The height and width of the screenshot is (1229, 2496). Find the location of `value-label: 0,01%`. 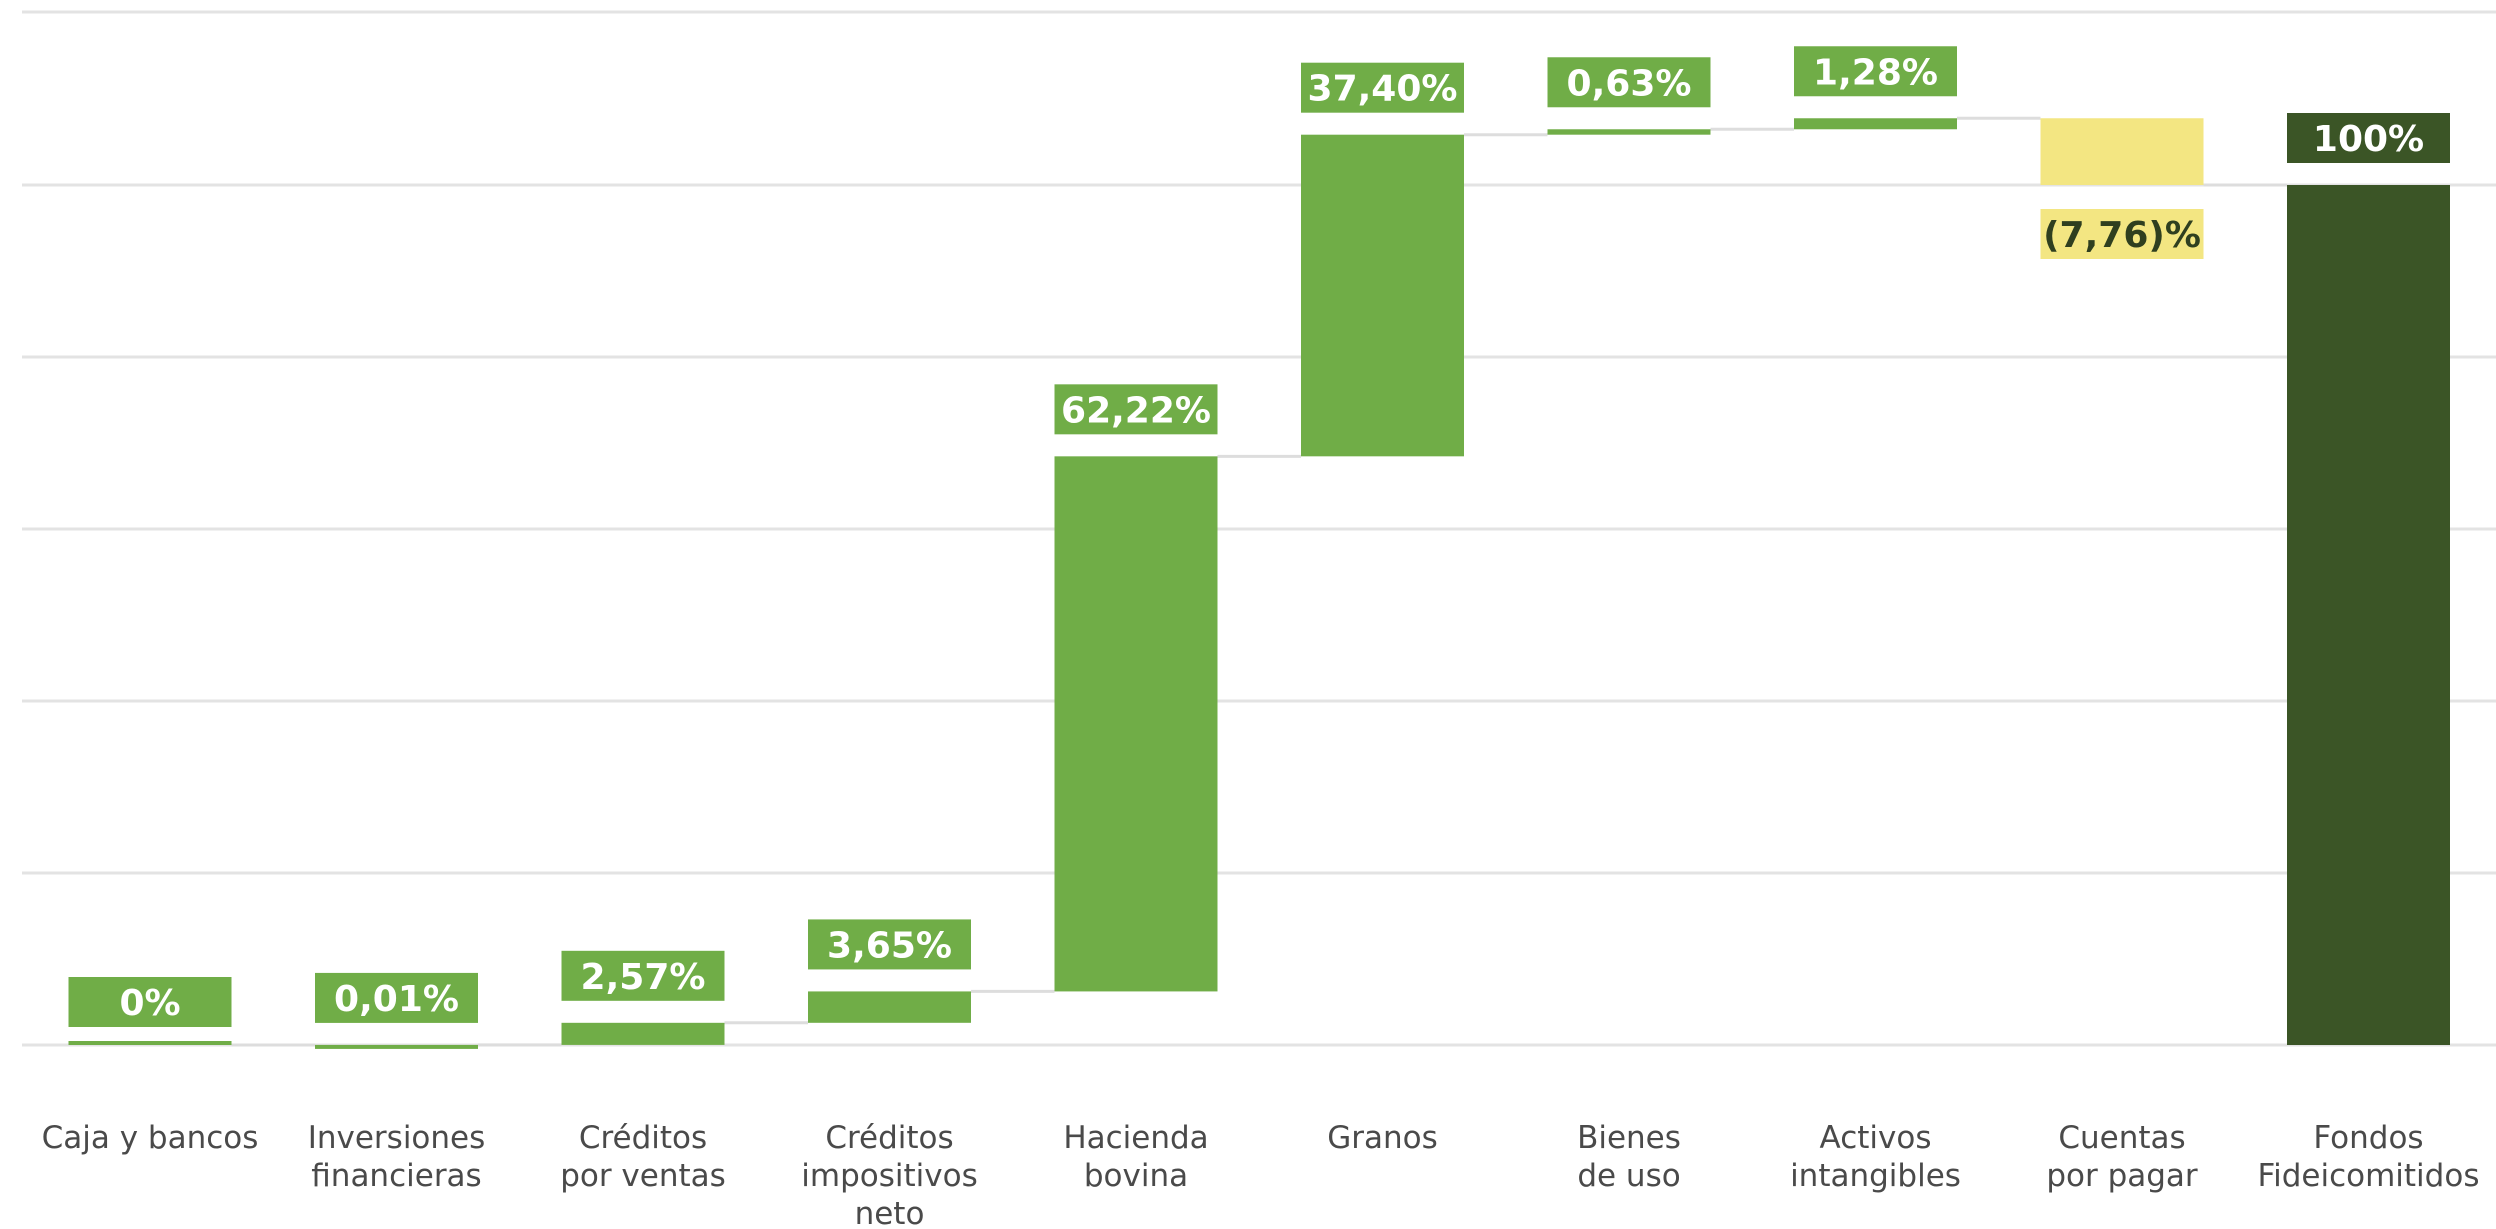

value-label: 0,01% is located at coordinates (396, 999).